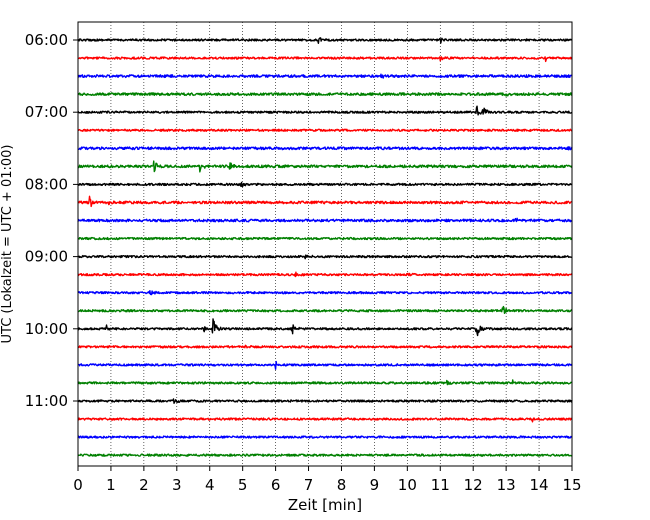 Image resolution: width=650 pixels, height=520 pixels. I want to click on x-tick-label: 0, so click(78, 485).